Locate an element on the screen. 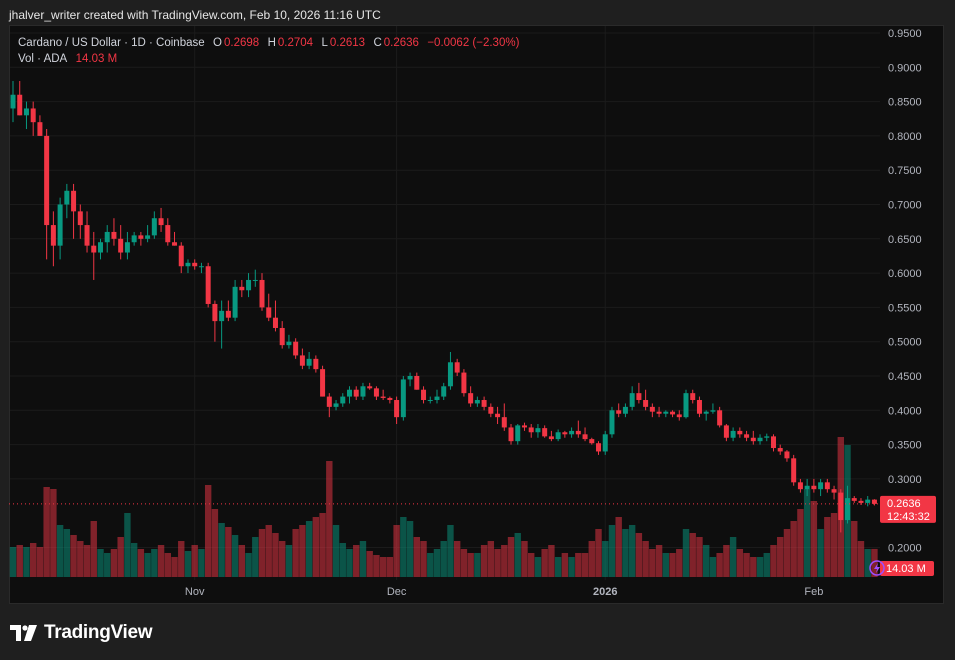 The width and height of the screenshot is (955, 660). open-value: 0.2698 is located at coordinates (241, 43).